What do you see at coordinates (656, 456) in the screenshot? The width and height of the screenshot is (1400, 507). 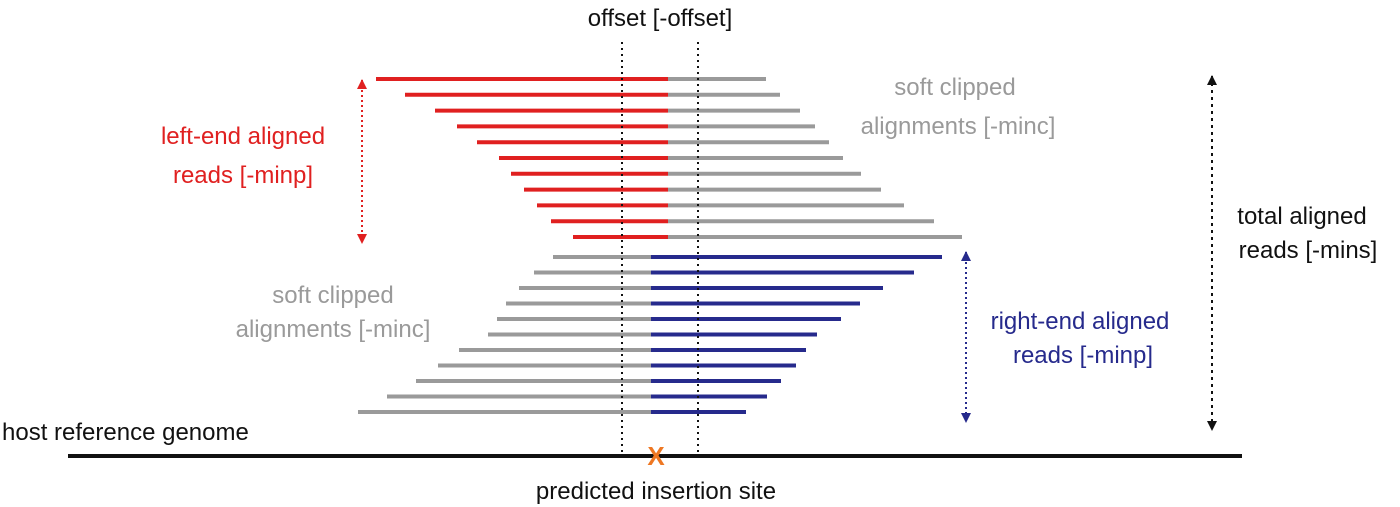 I see `x-mark-icon: X` at bounding box center [656, 456].